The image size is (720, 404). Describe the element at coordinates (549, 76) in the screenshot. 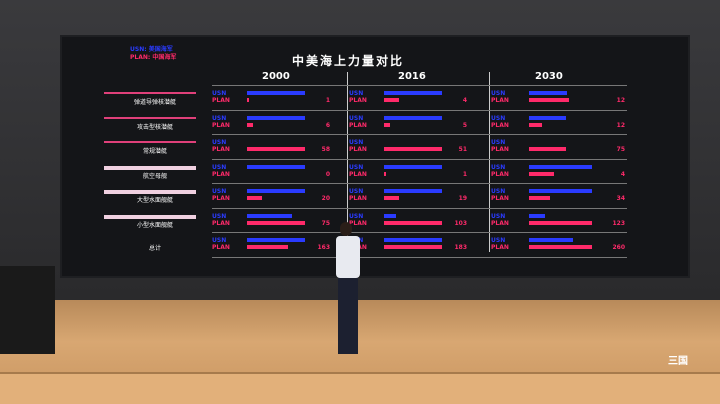

I see `year-2030: 2030` at that location.